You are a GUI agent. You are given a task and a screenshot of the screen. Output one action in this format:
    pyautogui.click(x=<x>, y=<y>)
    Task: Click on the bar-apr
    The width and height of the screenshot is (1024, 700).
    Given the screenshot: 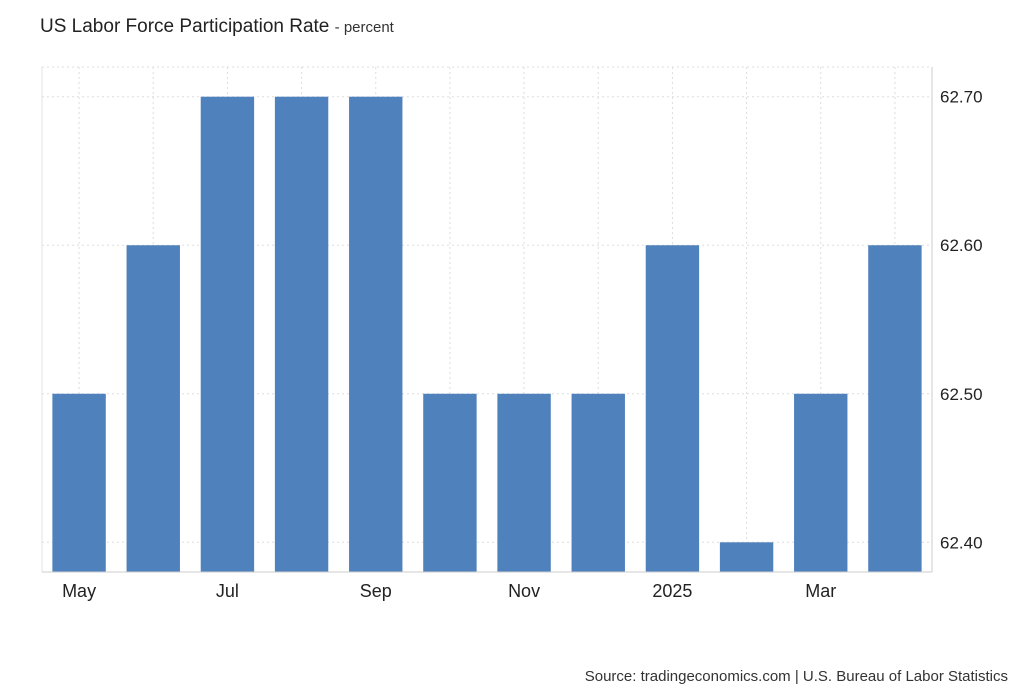 What is the action you would take?
    pyautogui.click(x=895, y=408)
    